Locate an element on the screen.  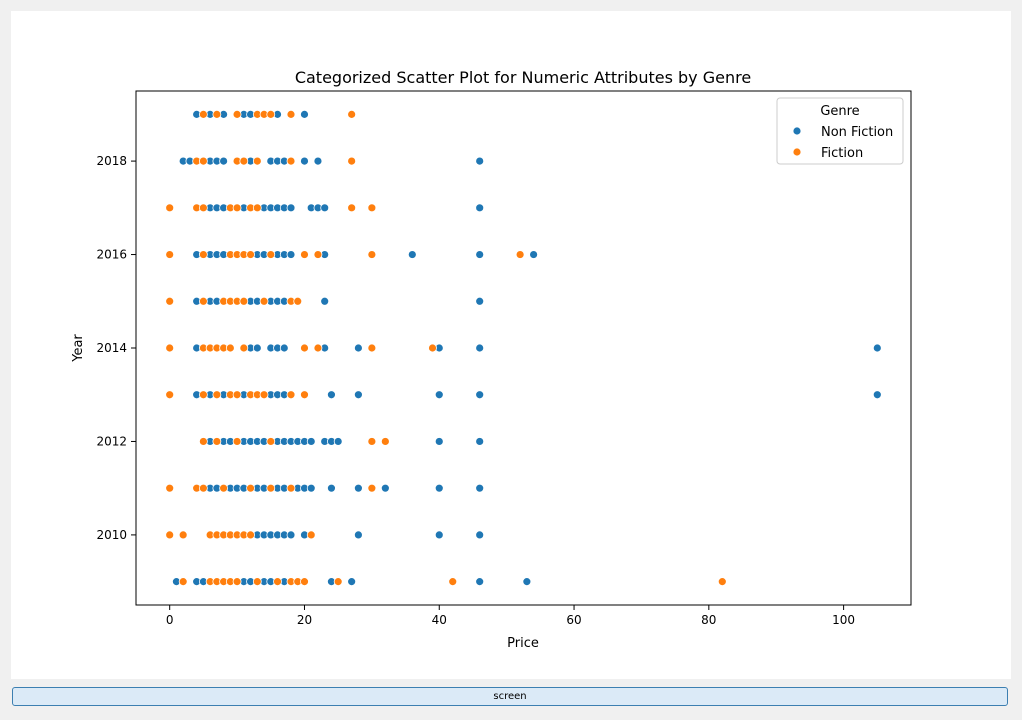
screen-button: screen is located at coordinates (510, 696).